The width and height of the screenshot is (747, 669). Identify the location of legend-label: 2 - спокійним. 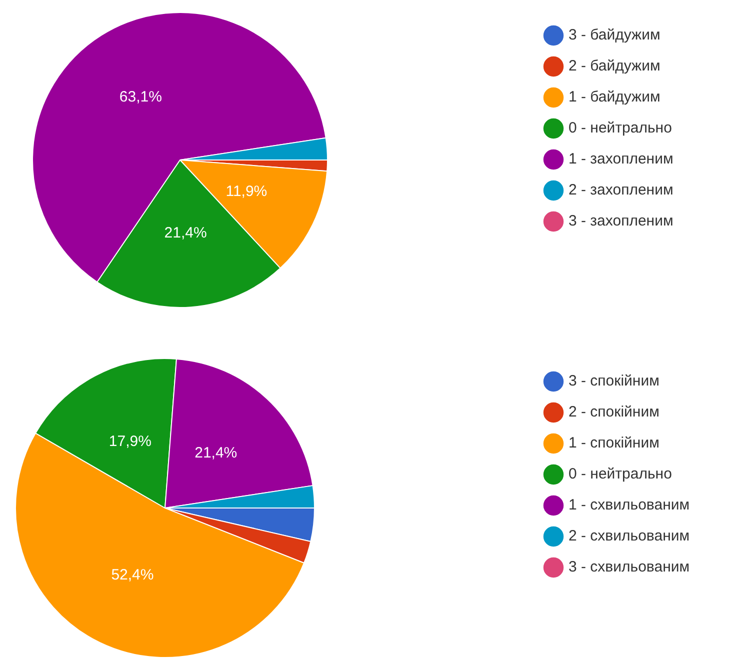
(614, 412).